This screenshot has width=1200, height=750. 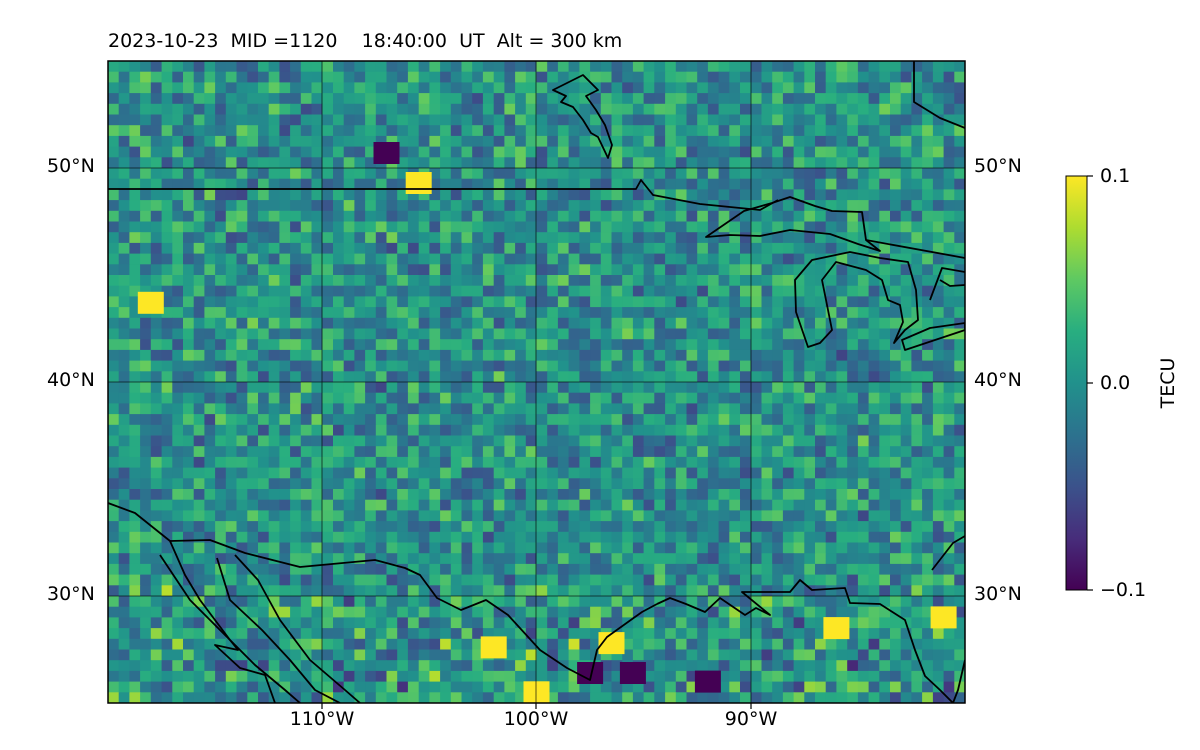 I want to click on lon-label-90w: 90°W, so click(x=751, y=719).